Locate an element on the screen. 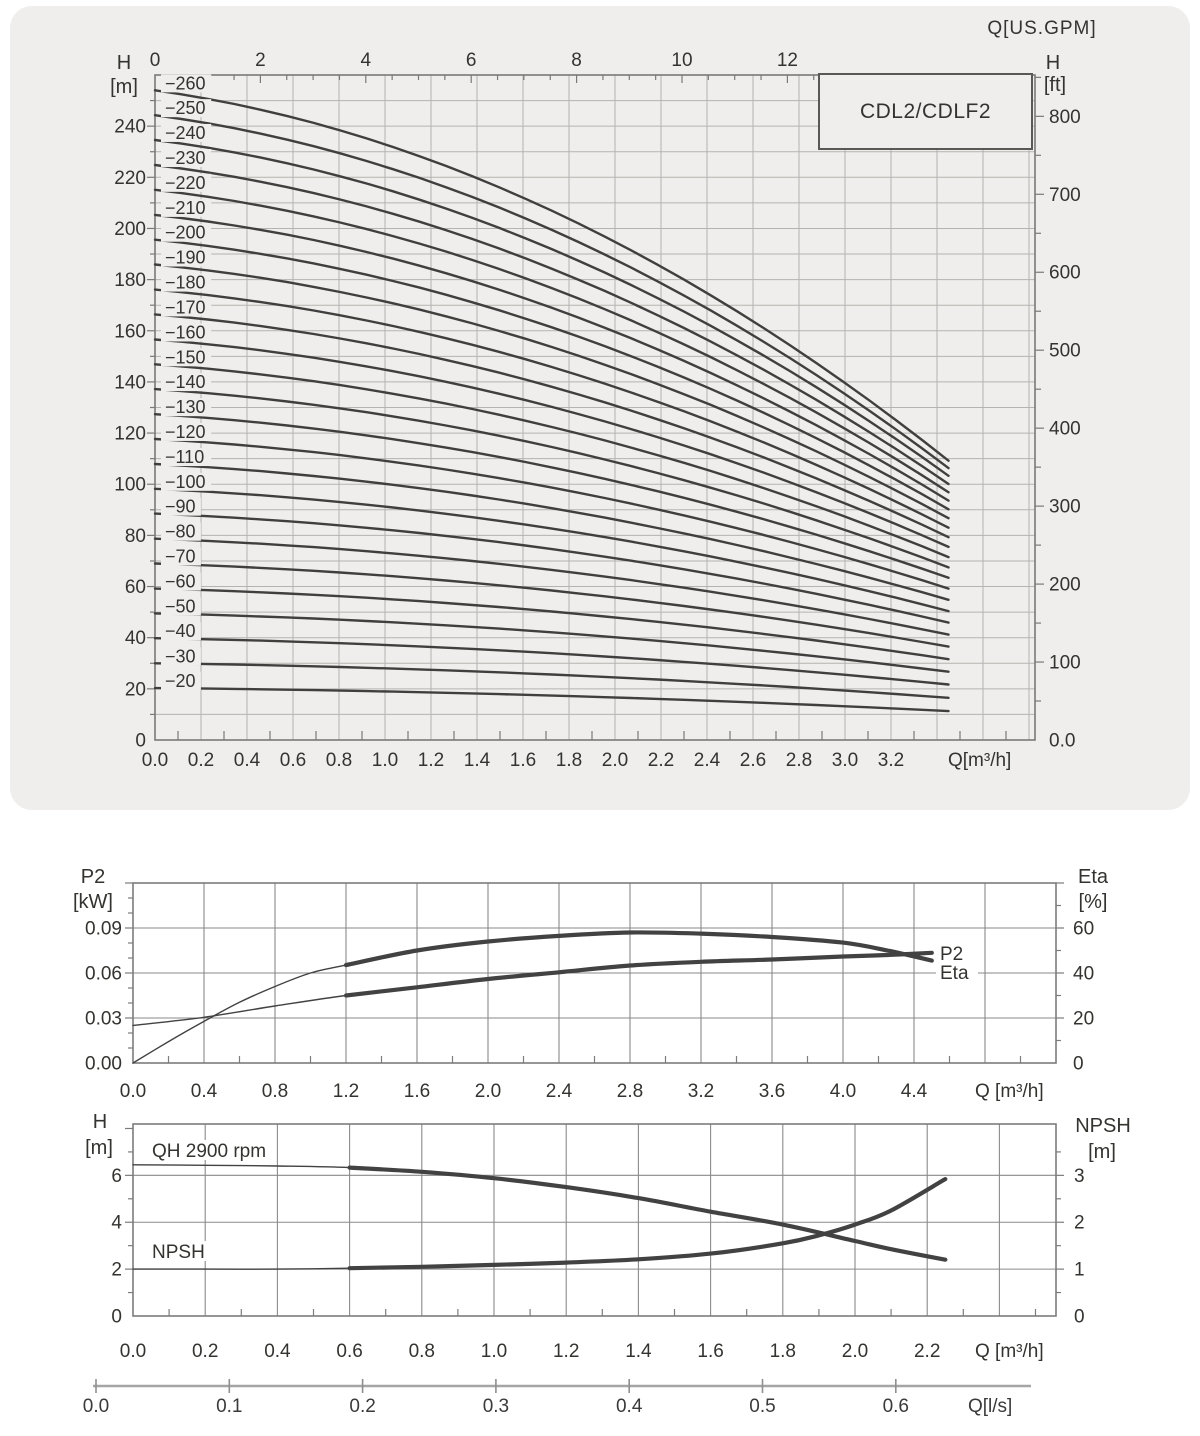 The image size is (1200, 1436). curve-label−120: −120 is located at coordinates (185, 432).